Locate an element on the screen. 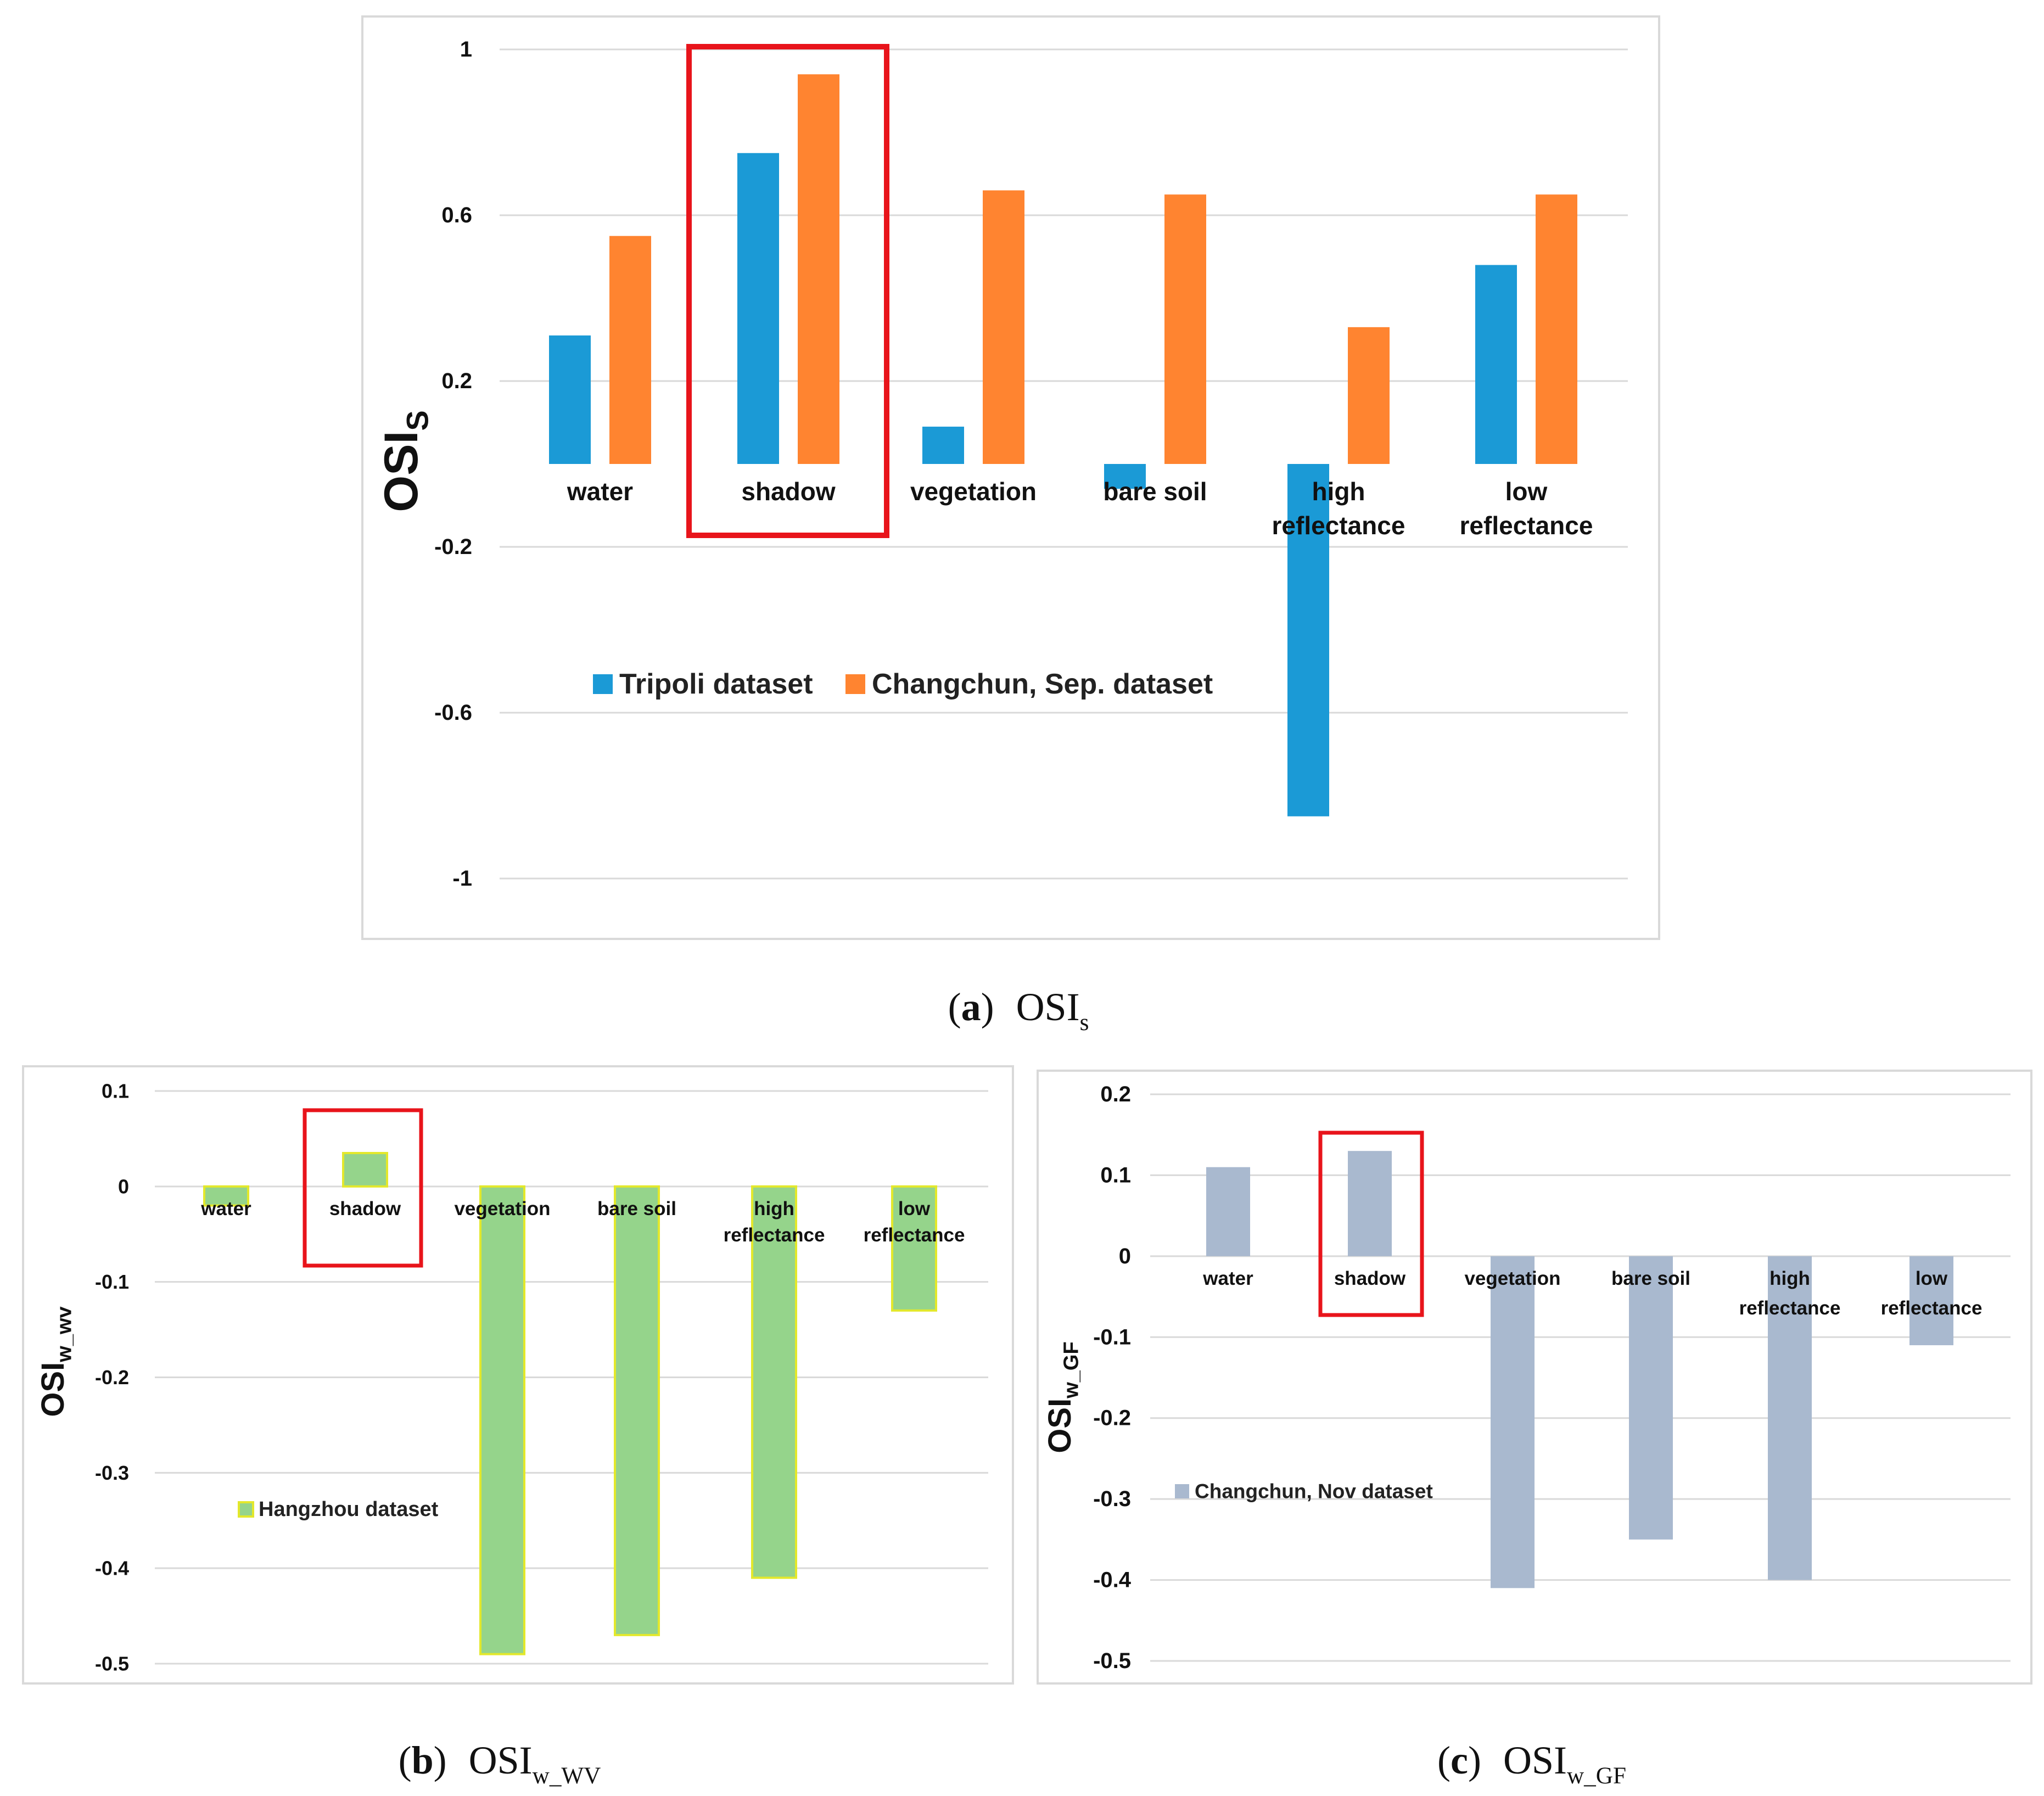  bar-hangzhou-dataset-water is located at coordinates (226, 1196).